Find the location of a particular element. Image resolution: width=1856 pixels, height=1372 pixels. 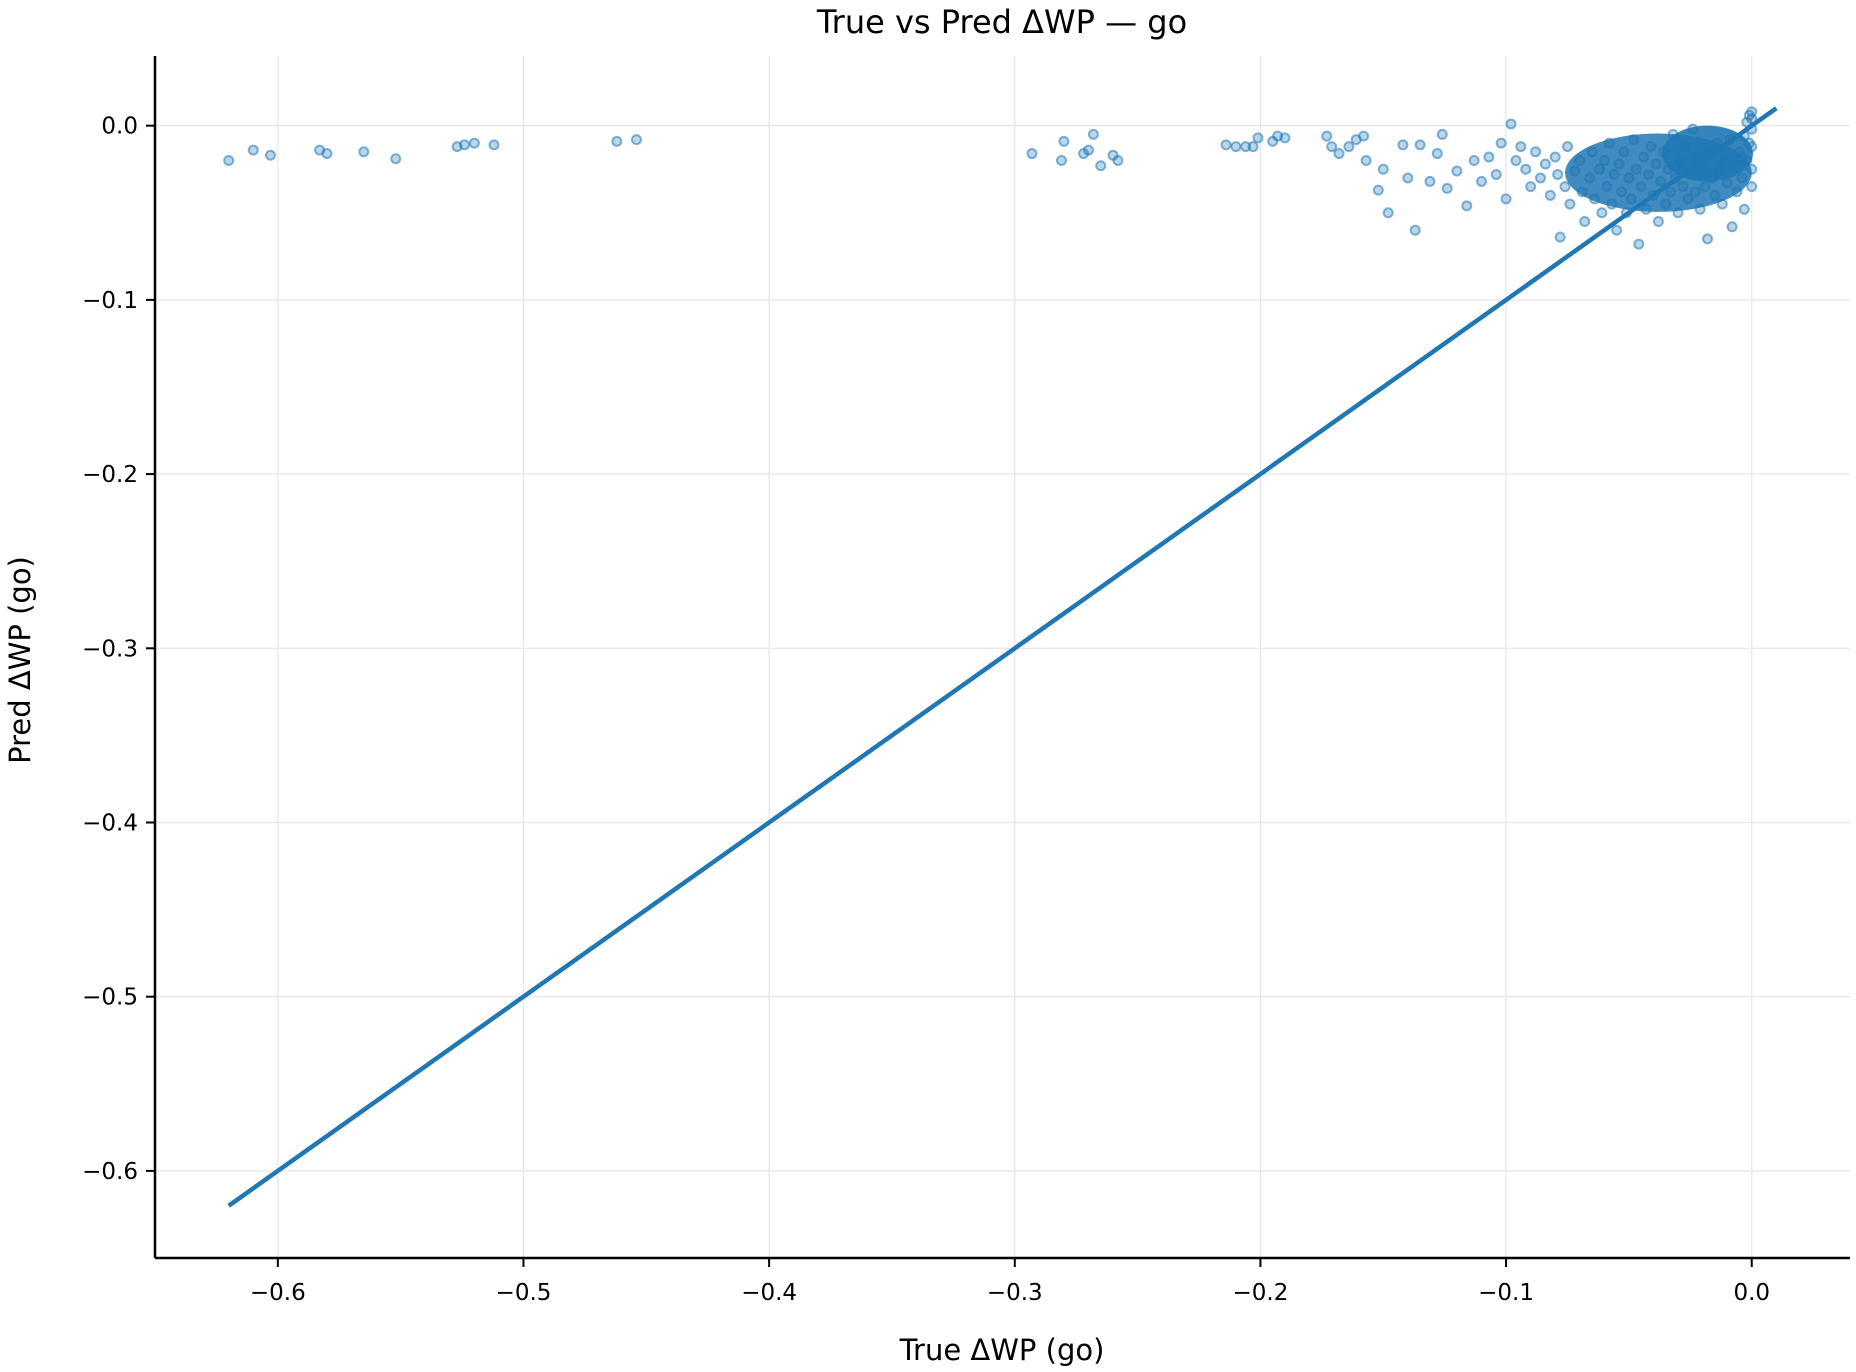

y-tick-label: 0.0 is located at coordinates (119, 127).